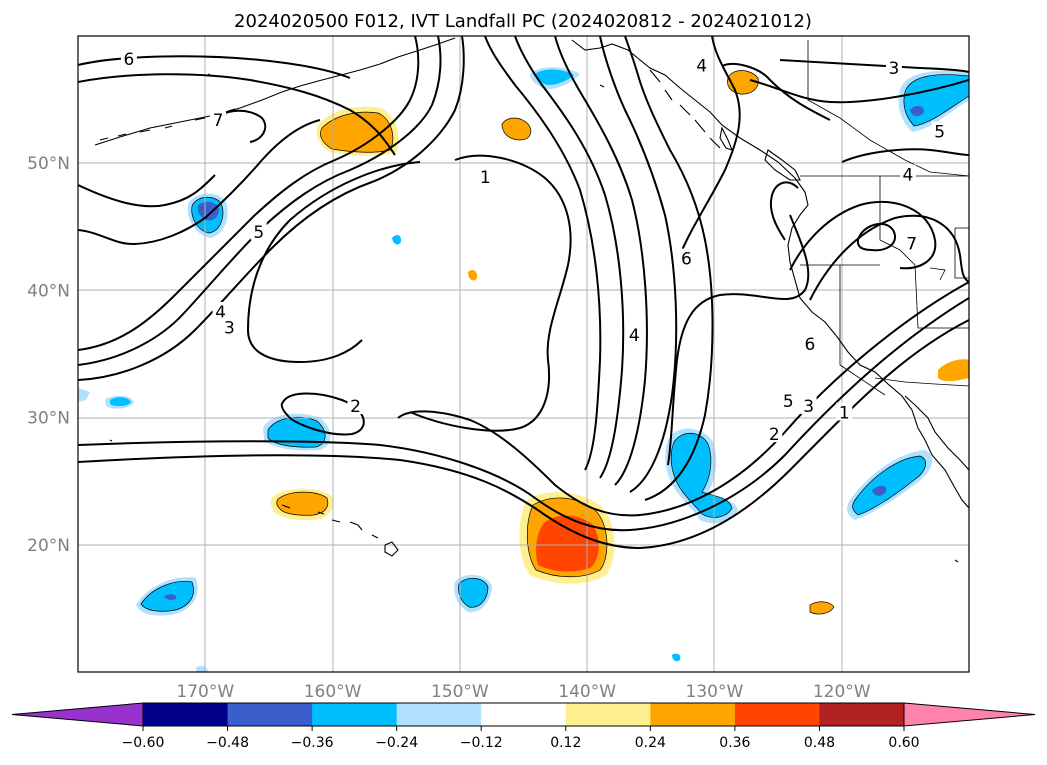 The height and width of the screenshot is (765, 1047). Describe the element at coordinates (903, 743) in the screenshot. I see `colorbar-tick-label: 0.60` at that location.